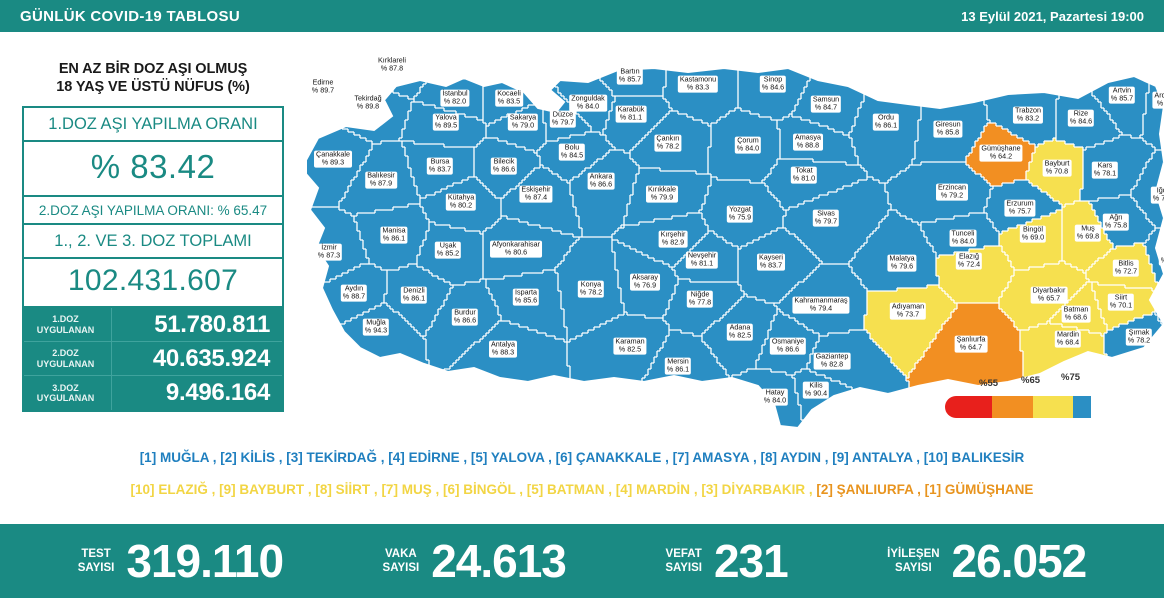 The image size is (1164, 598). Describe the element at coordinates (971, 347) in the screenshot. I see `province-value: % 64.7` at that location.